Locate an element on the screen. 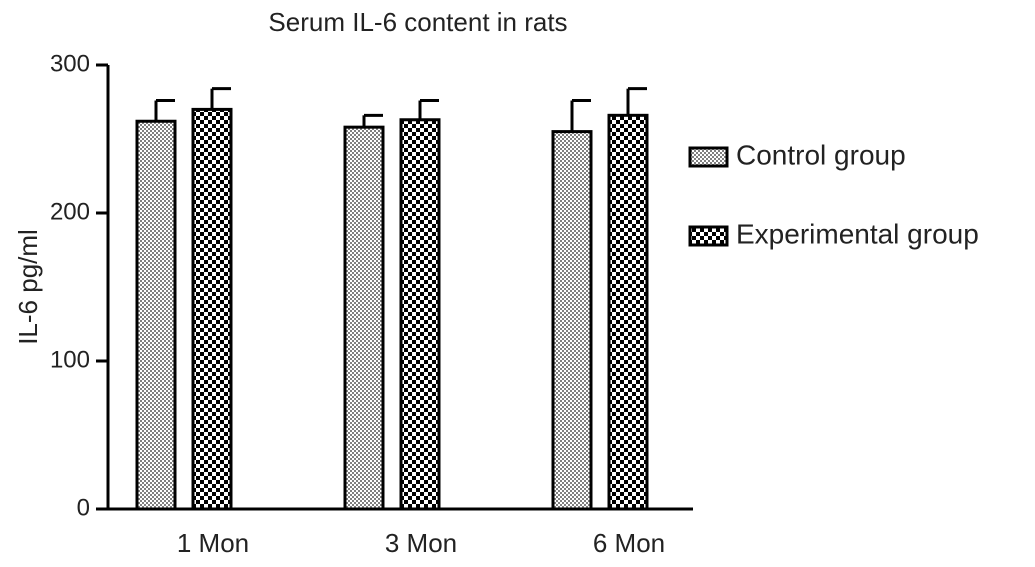 This screenshot has height=567, width=1035. chart-title: Serum IL-6 content in rats is located at coordinates (417, 22).